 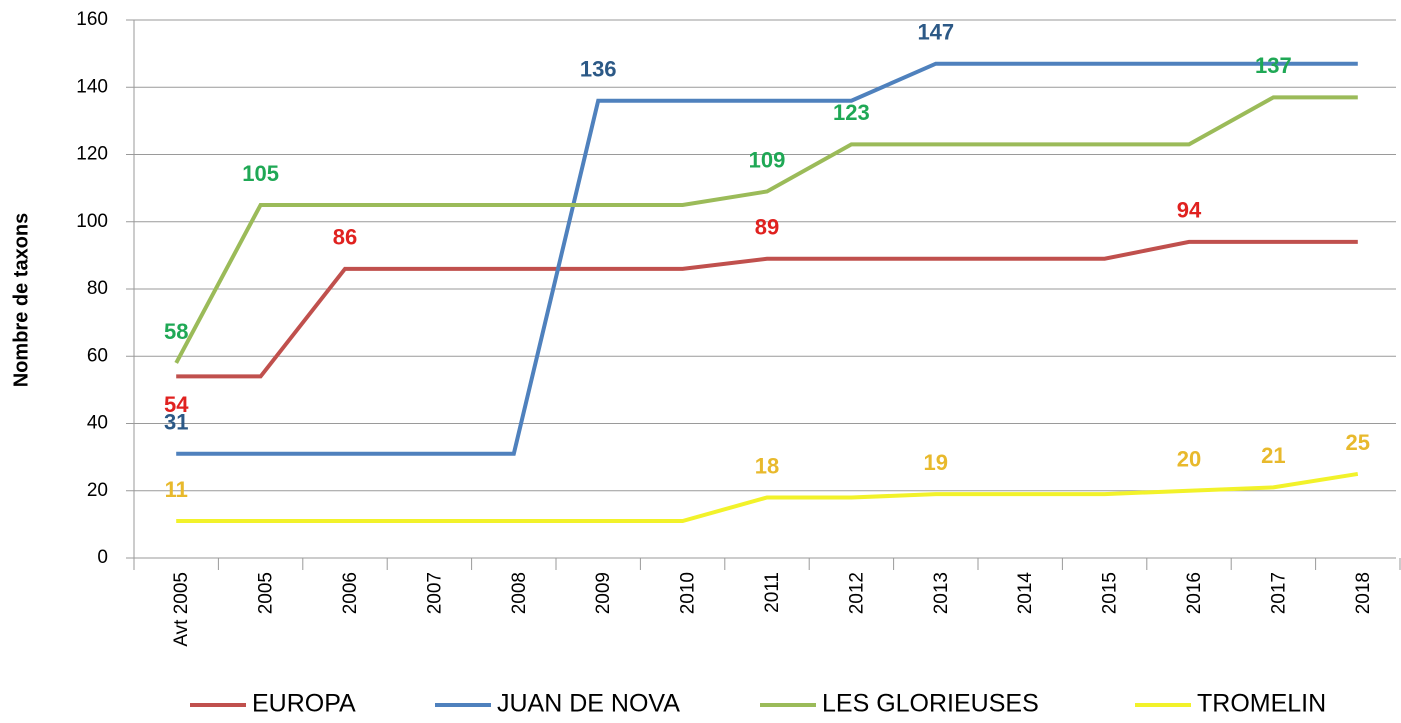 I want to click on x-tick-label: 2017, so click(x=1278, y=593).